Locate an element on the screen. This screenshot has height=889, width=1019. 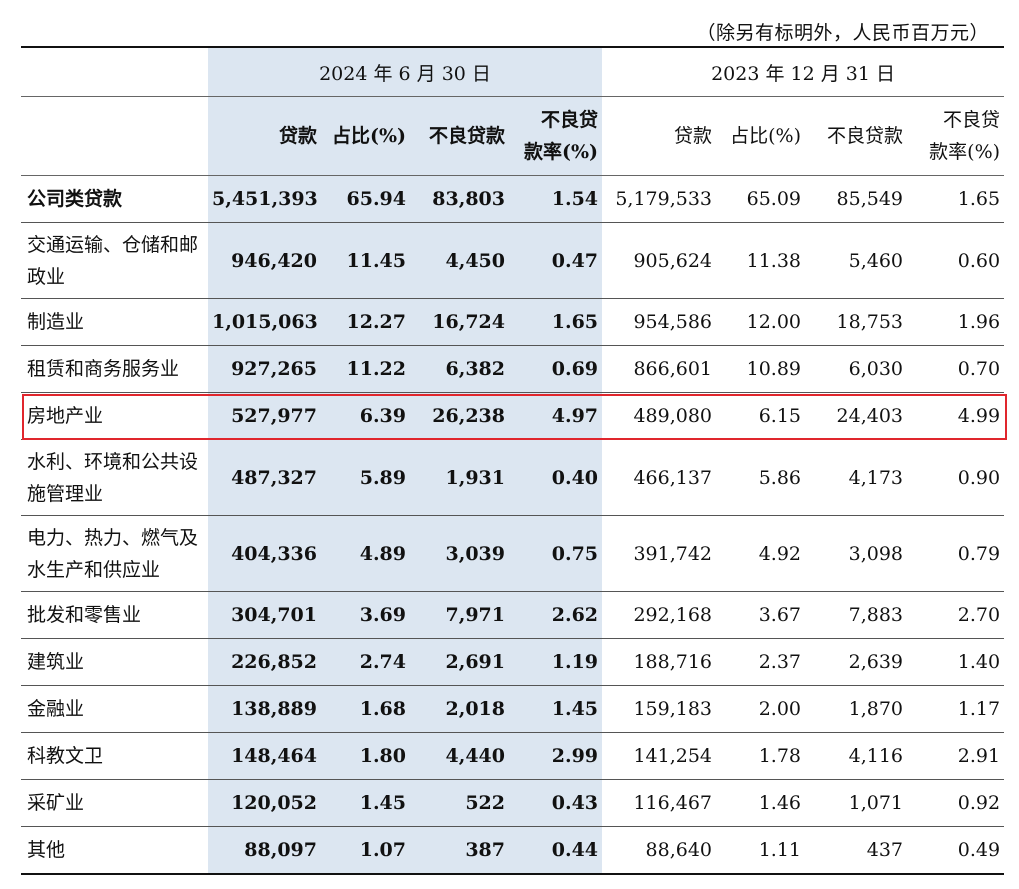
header-blank is located at coordinates (114, 71).